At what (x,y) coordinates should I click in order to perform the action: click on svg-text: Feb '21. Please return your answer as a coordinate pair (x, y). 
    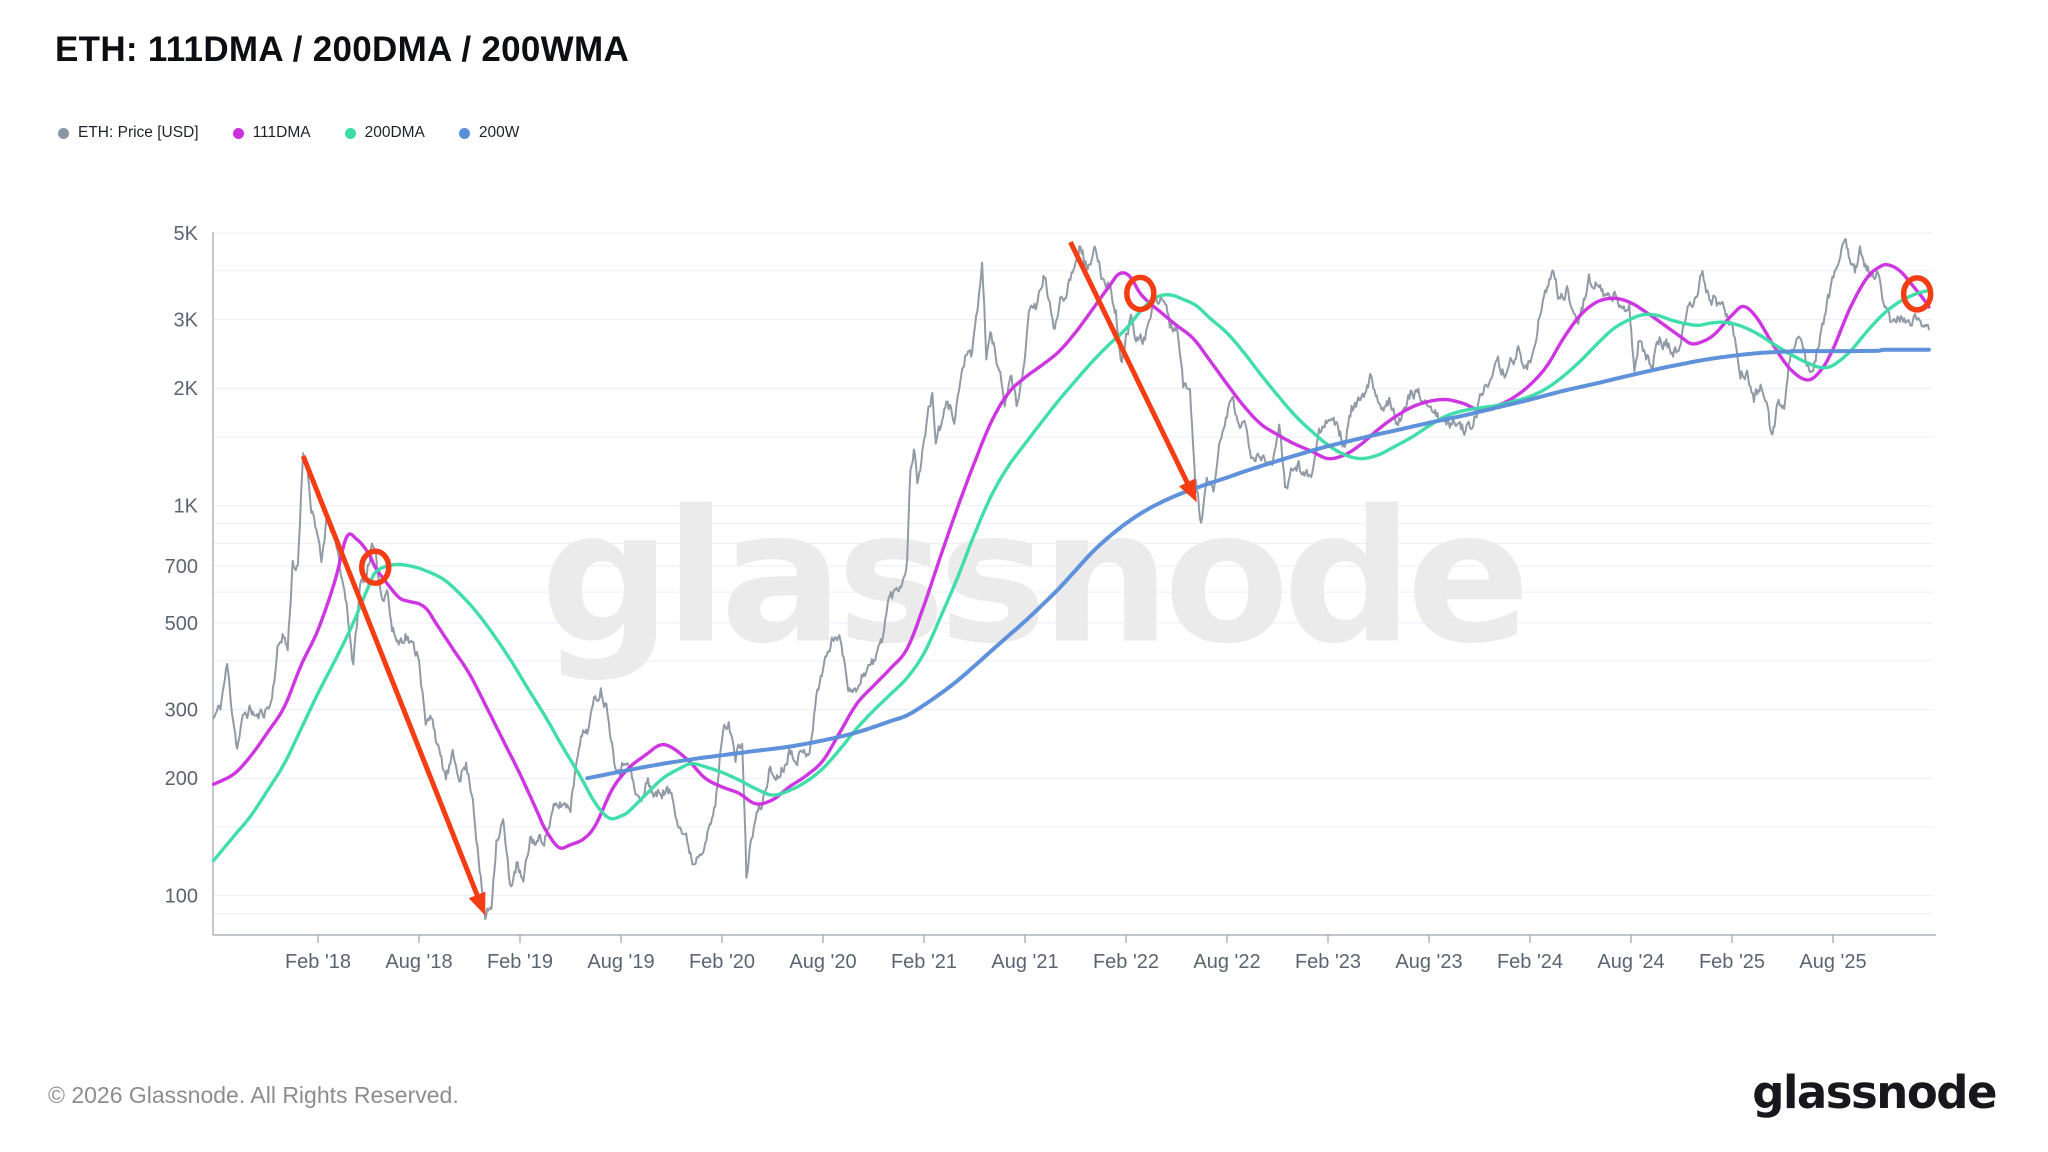
    Looking at the image, I should click on (924, 962).